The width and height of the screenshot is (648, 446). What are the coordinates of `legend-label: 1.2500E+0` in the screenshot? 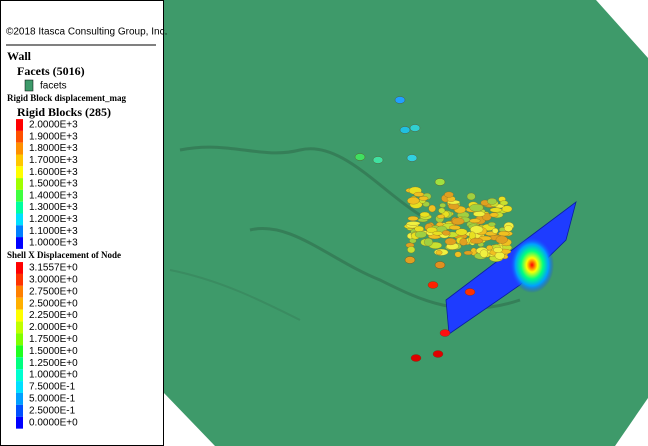 It's located at (53, 363).